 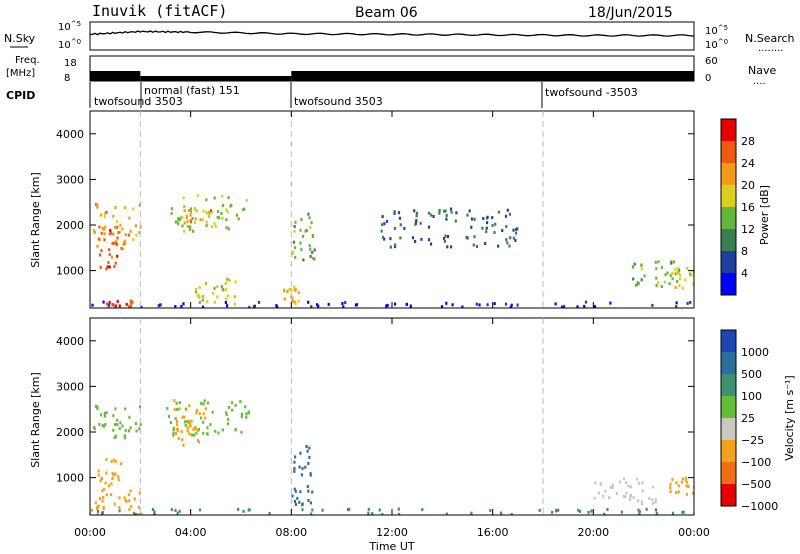 I want to click on x-axis-label: Time UT, so click(x=391, y=546).